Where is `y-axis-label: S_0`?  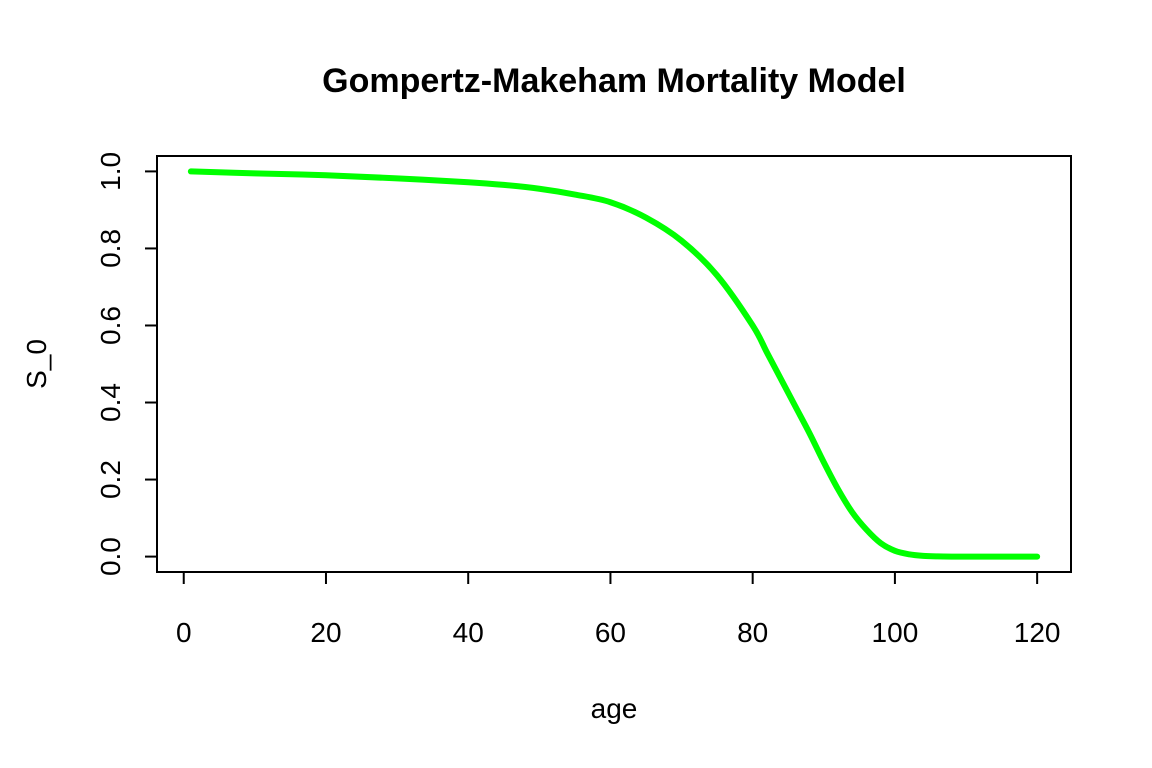 y-axis-label: S_0 is located at coordinates (36, 364).